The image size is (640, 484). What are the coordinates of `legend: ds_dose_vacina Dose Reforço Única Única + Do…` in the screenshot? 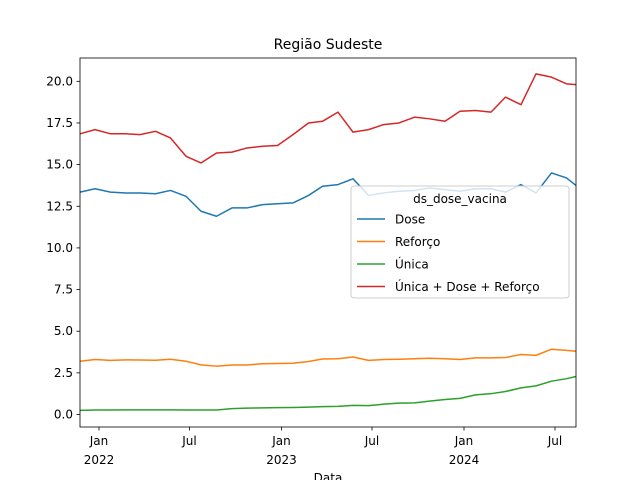 It's located at (460, 242).